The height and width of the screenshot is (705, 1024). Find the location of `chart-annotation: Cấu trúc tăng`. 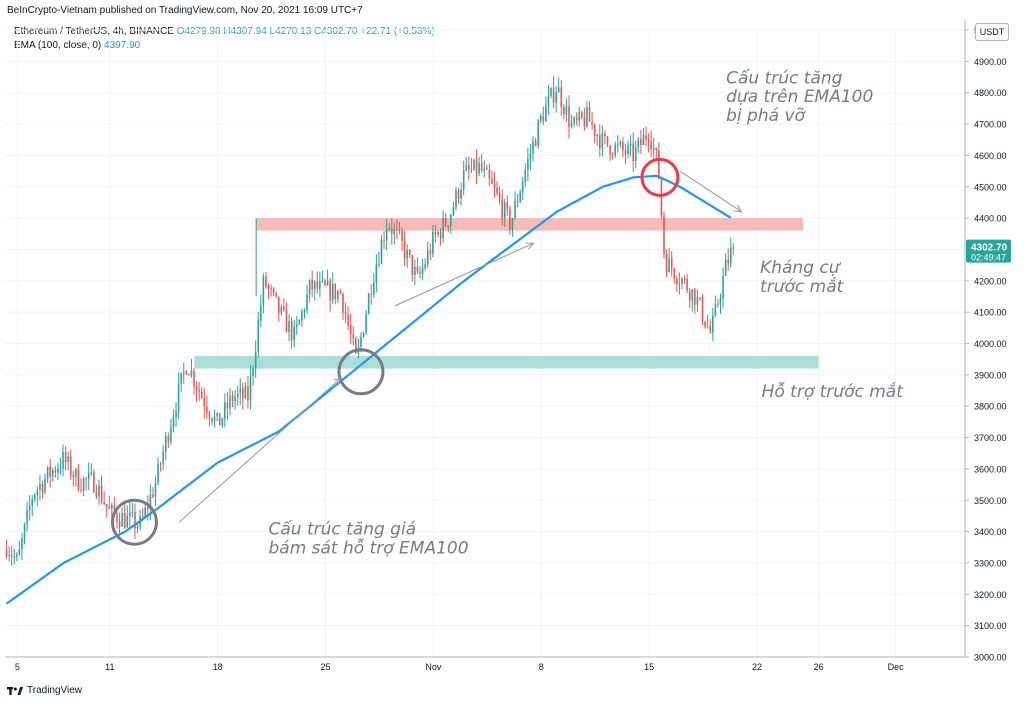

chart-annotation: Cấu trúc tăng is located at coordinates (784, 77).